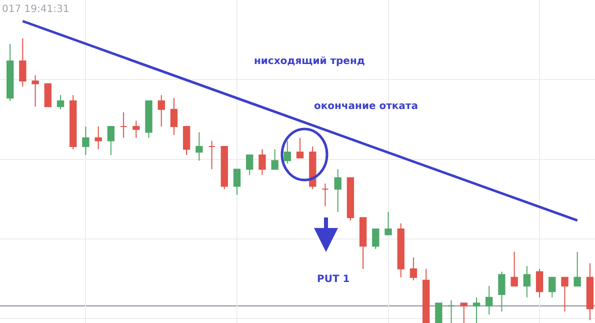 This screenshot has height=323, width=595. Describe the element at coordinates (309, 61) in the screenshot. I see `annotation: нисходящий тренд` at that location.